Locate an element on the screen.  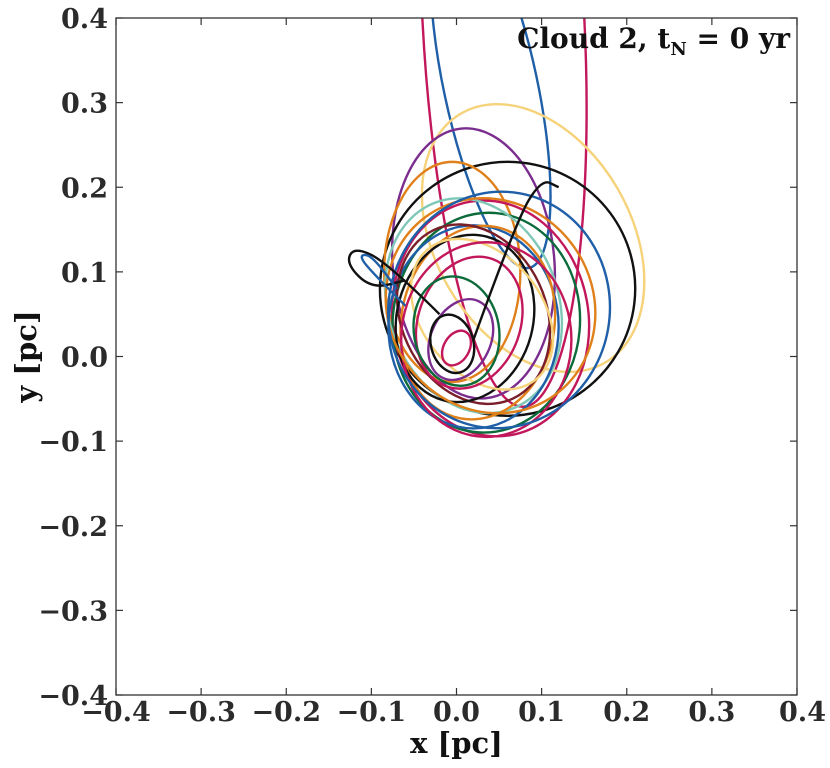
x-tick-label: 0.2 is located at coordinates (626, 712).